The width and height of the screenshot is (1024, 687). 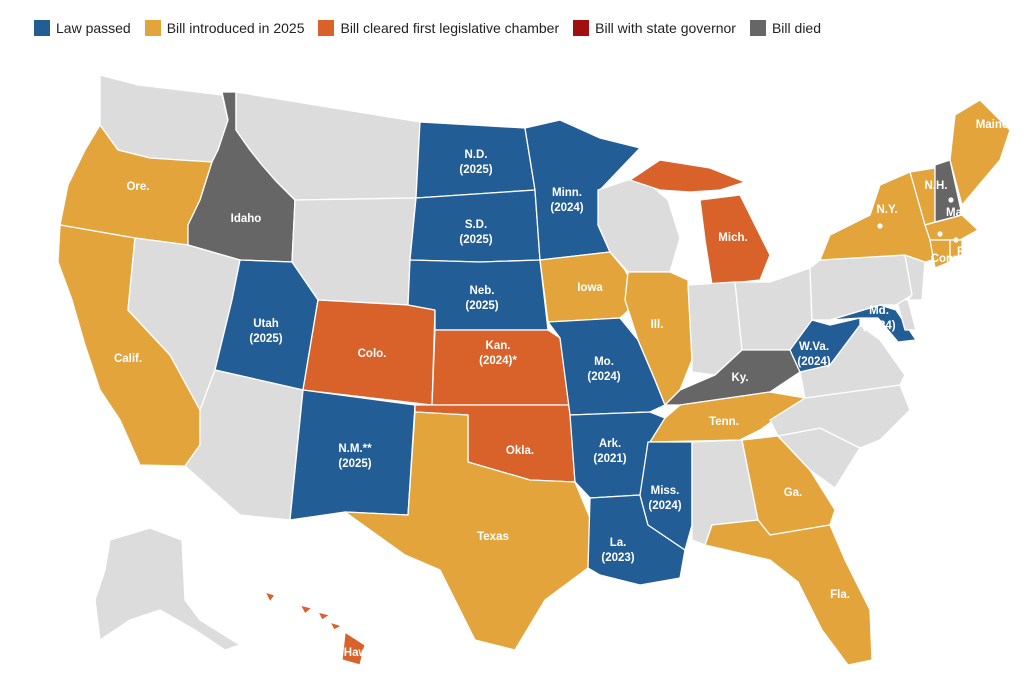 What do you see at coordinates (657, 325) in the screenshot?
I see `state-label-il: Ill.` at bounding box center [657, 325].